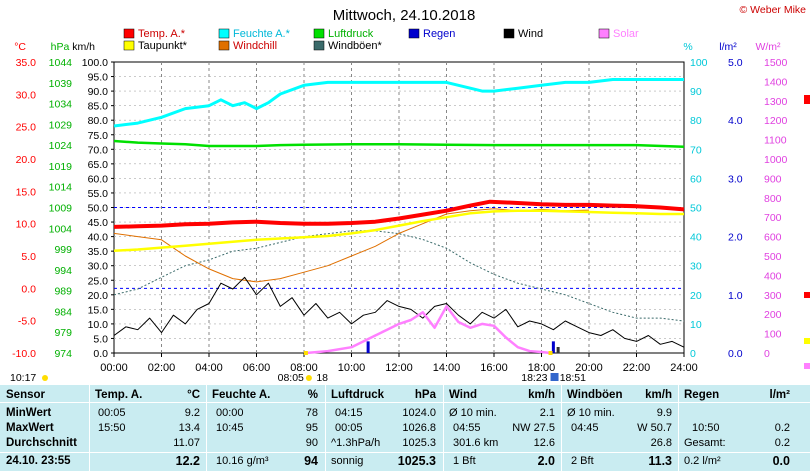  I want to click on tick-label-humidity: 100, so click(699, 63).